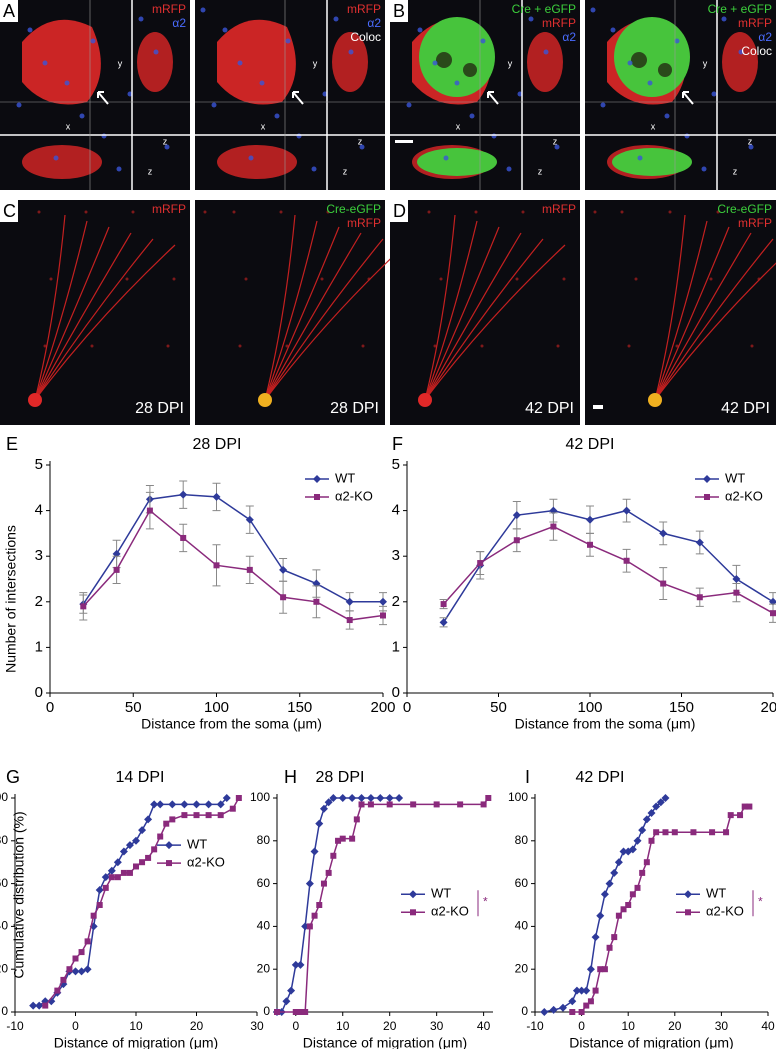 This screenshot has width=776, height=1049. I want to click on x-tick-label: 20, so click(390, 1026).